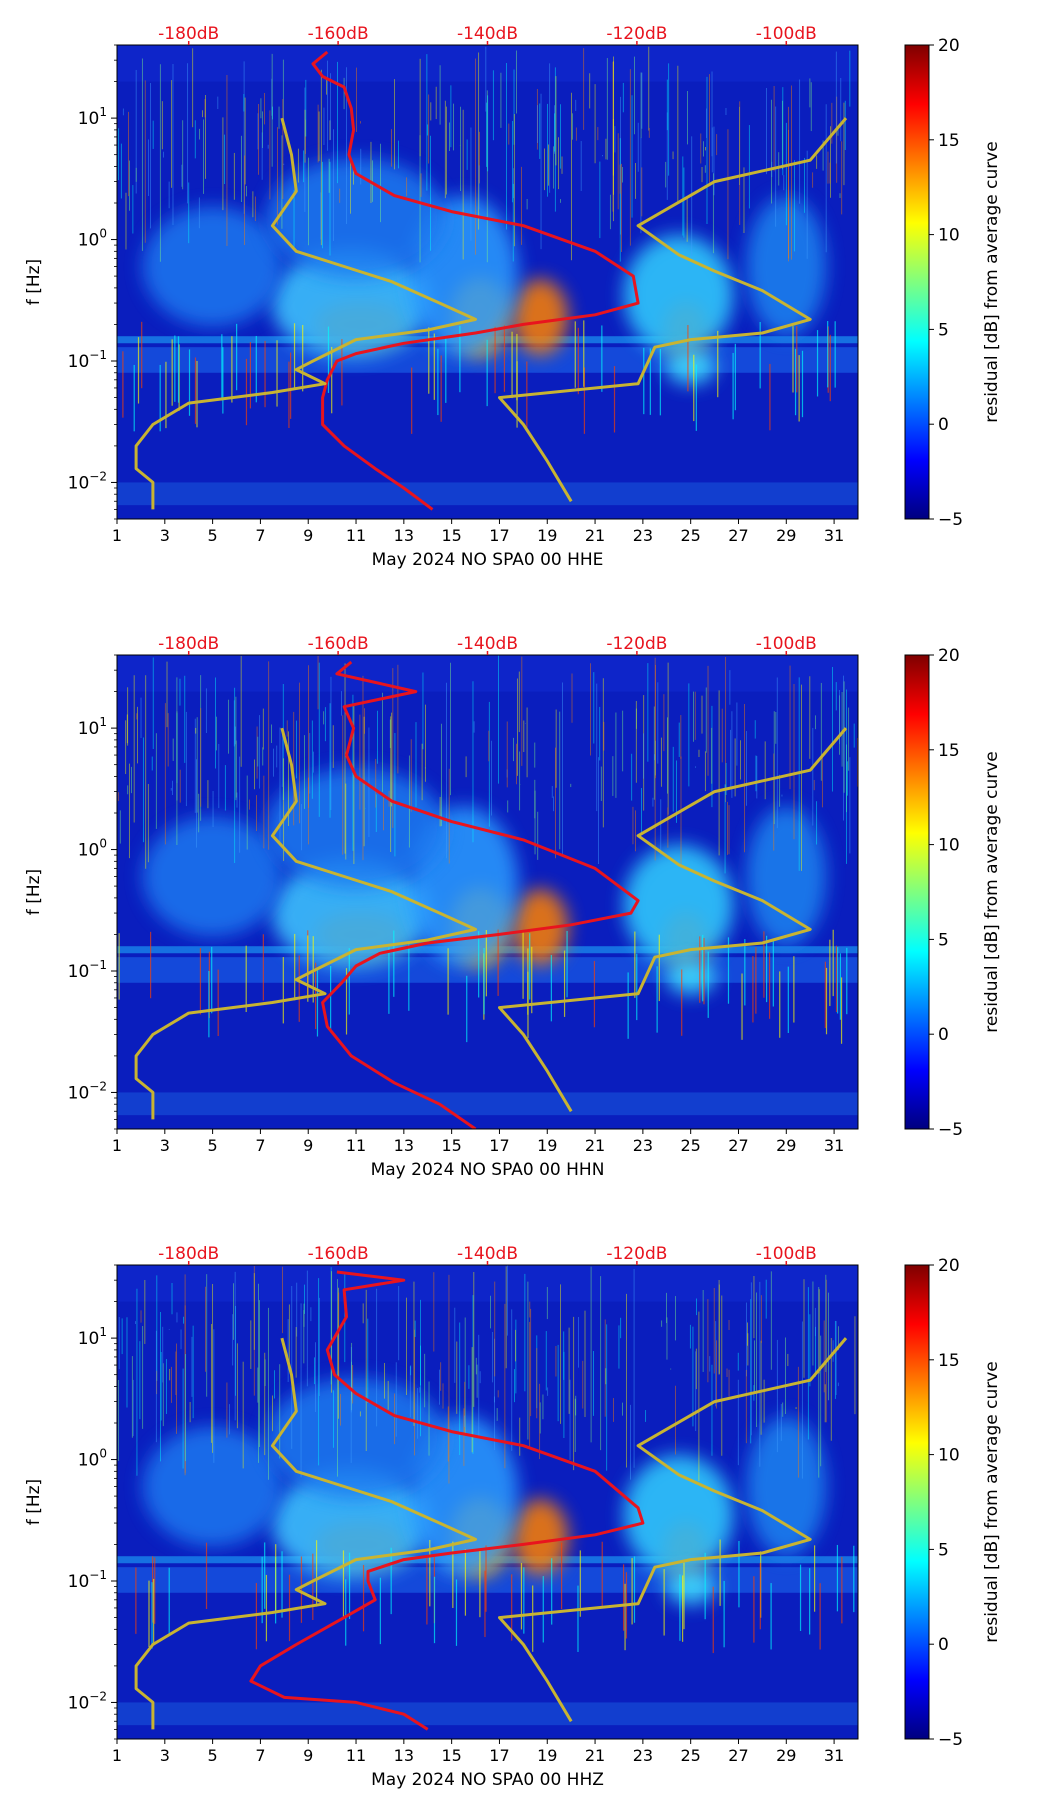  I want to click on x-tick-label: 15, so click(451, 1755).